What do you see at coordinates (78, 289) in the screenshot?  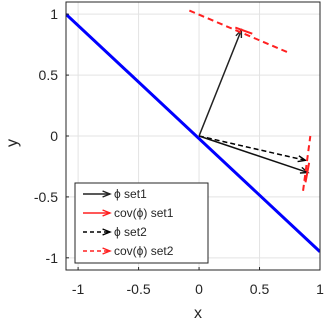 I see `x-tick-label: -1` at bounding box center [78, 289].